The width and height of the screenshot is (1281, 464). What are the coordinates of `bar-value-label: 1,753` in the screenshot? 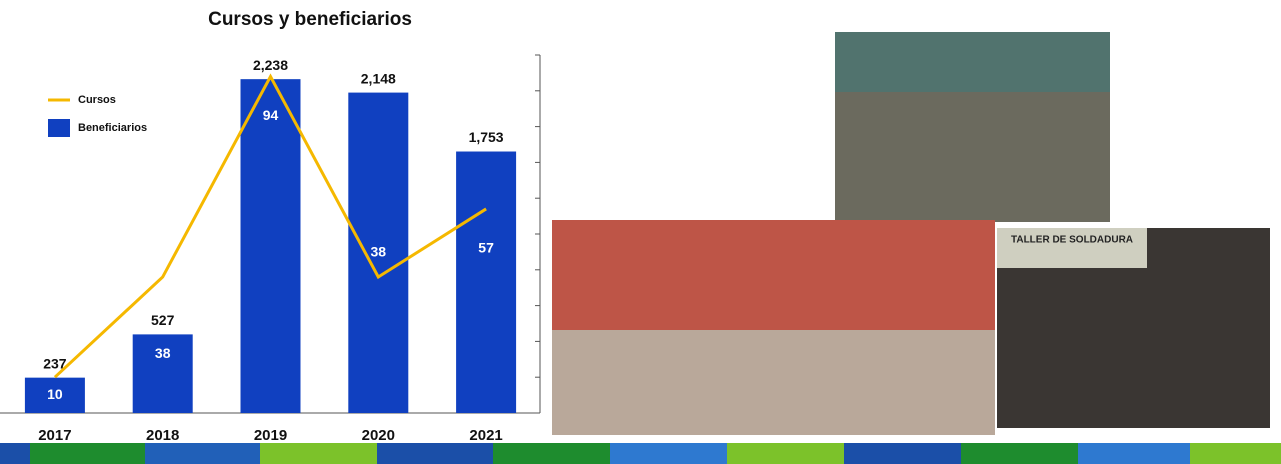 It's located at (486, 137).